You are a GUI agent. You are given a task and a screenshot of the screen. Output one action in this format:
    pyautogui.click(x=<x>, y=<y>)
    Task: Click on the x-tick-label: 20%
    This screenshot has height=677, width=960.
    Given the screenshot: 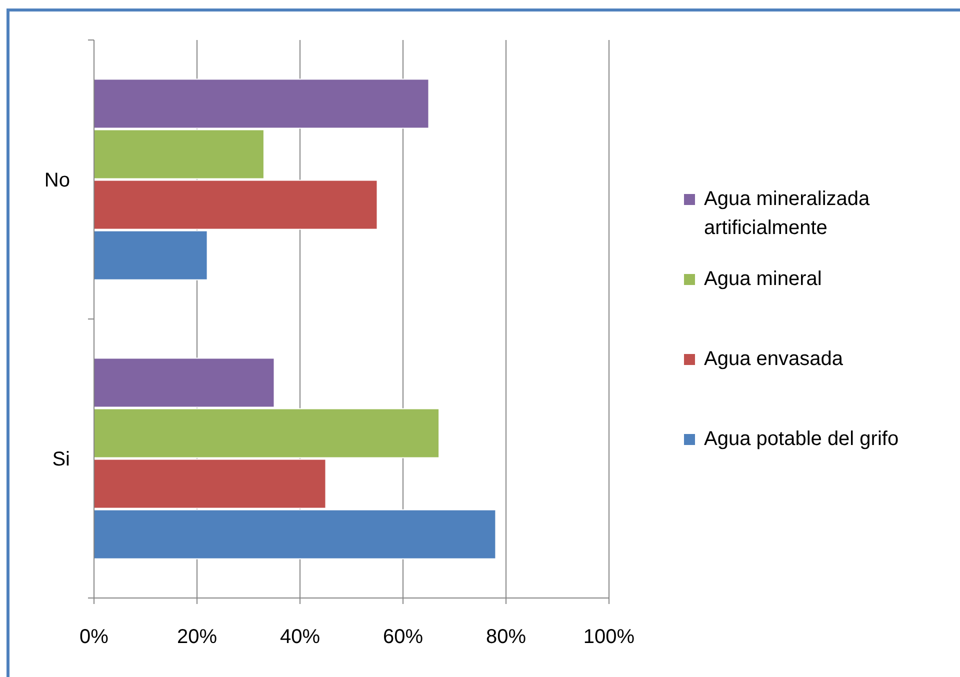 What is the action you would take?
    pyautogui.click(x=197, y=637)
    